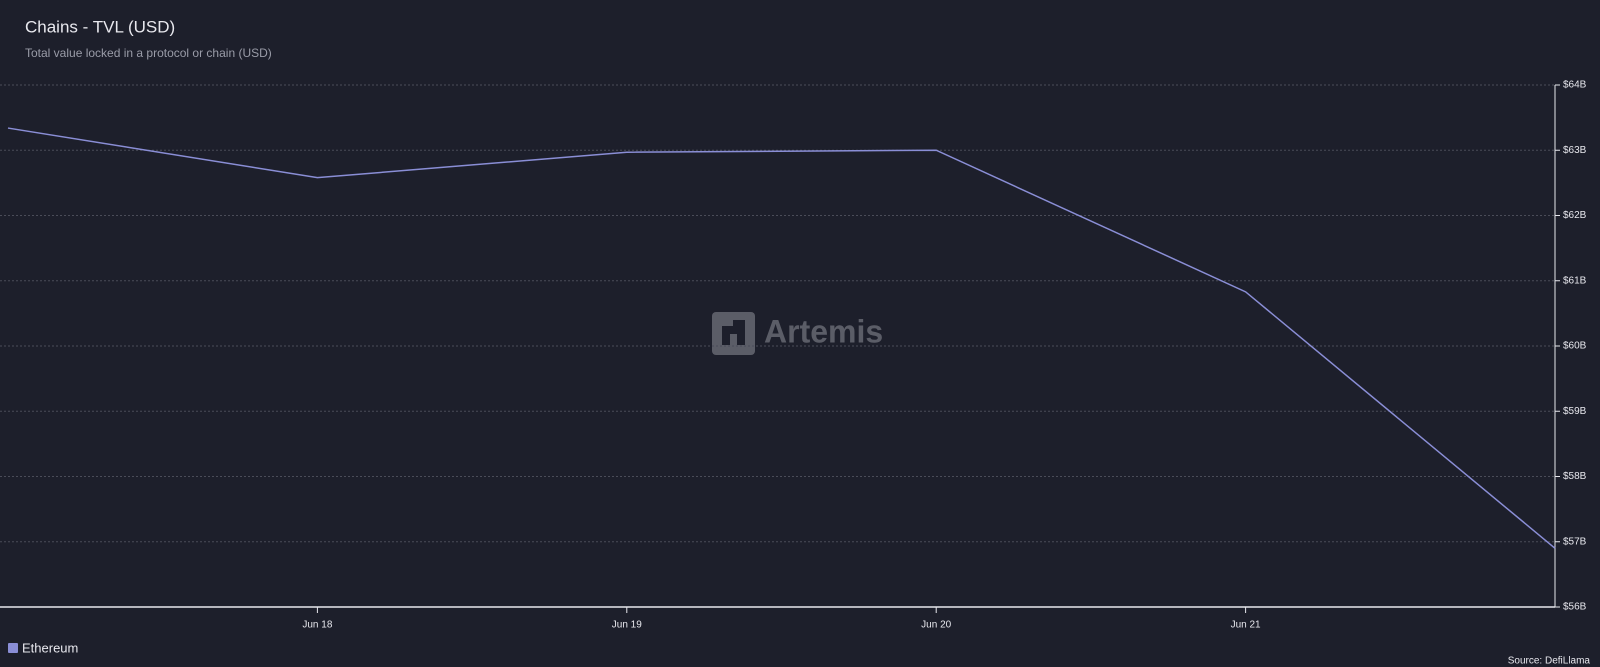 This screenshot has height=667, width=1600. Describe the element at coordinates (13, 648) in the screenshot. I see `legend-swatch` at that location.